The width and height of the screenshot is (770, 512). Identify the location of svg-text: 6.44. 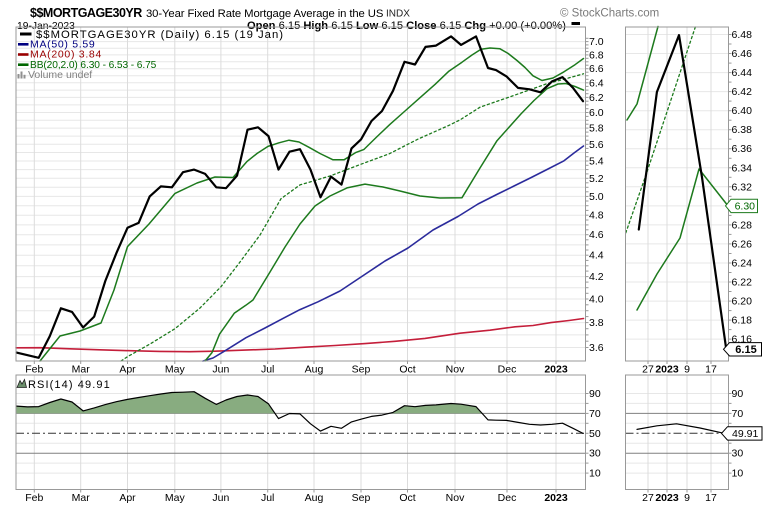
(742, 73).